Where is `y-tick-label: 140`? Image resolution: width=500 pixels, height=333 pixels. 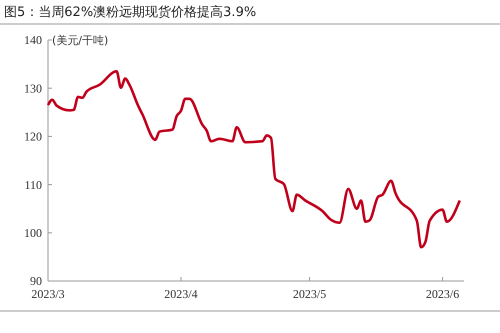 y-tick-label: 140 is located at coordinates (33, 40).